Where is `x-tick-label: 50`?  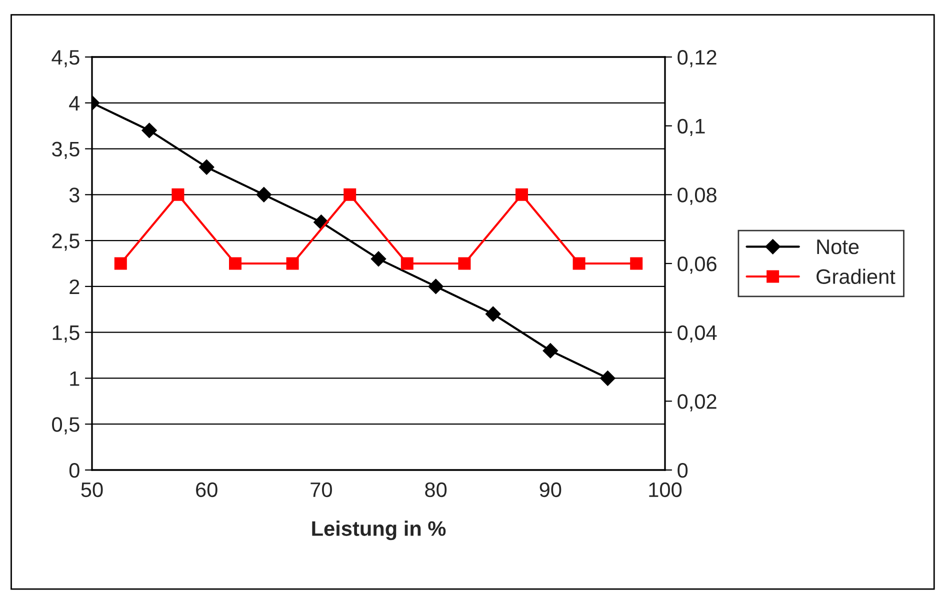
x-tick-label: 50 is located at coordinates (92, 490).